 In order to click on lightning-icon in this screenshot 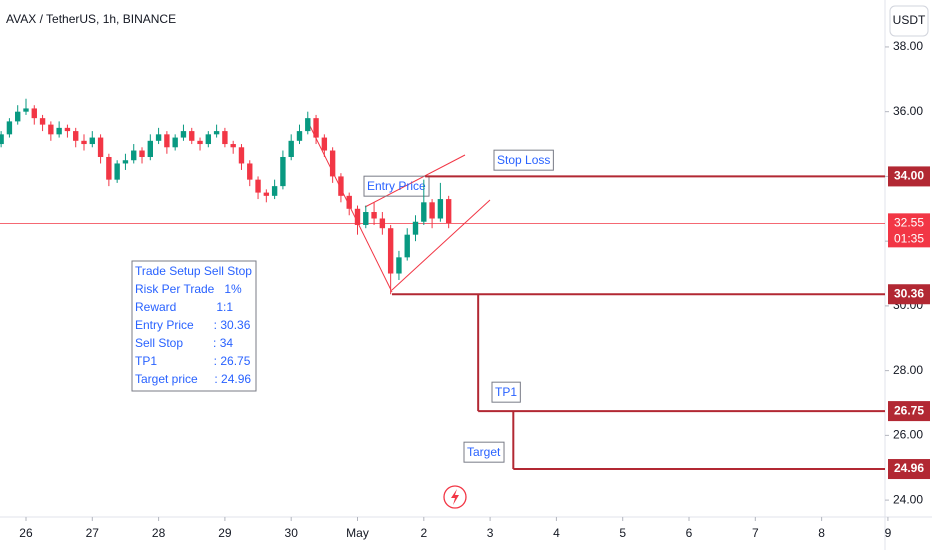, I will do `click(455, 497)`.